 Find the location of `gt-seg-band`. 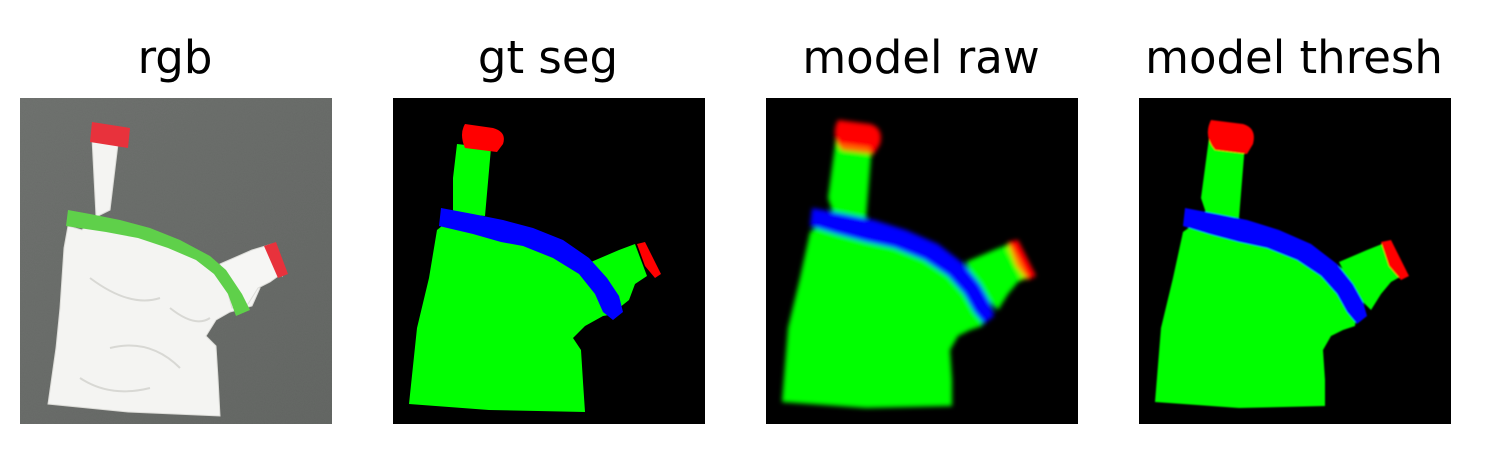

gt-seg-band is located at coordinates (531, 264).